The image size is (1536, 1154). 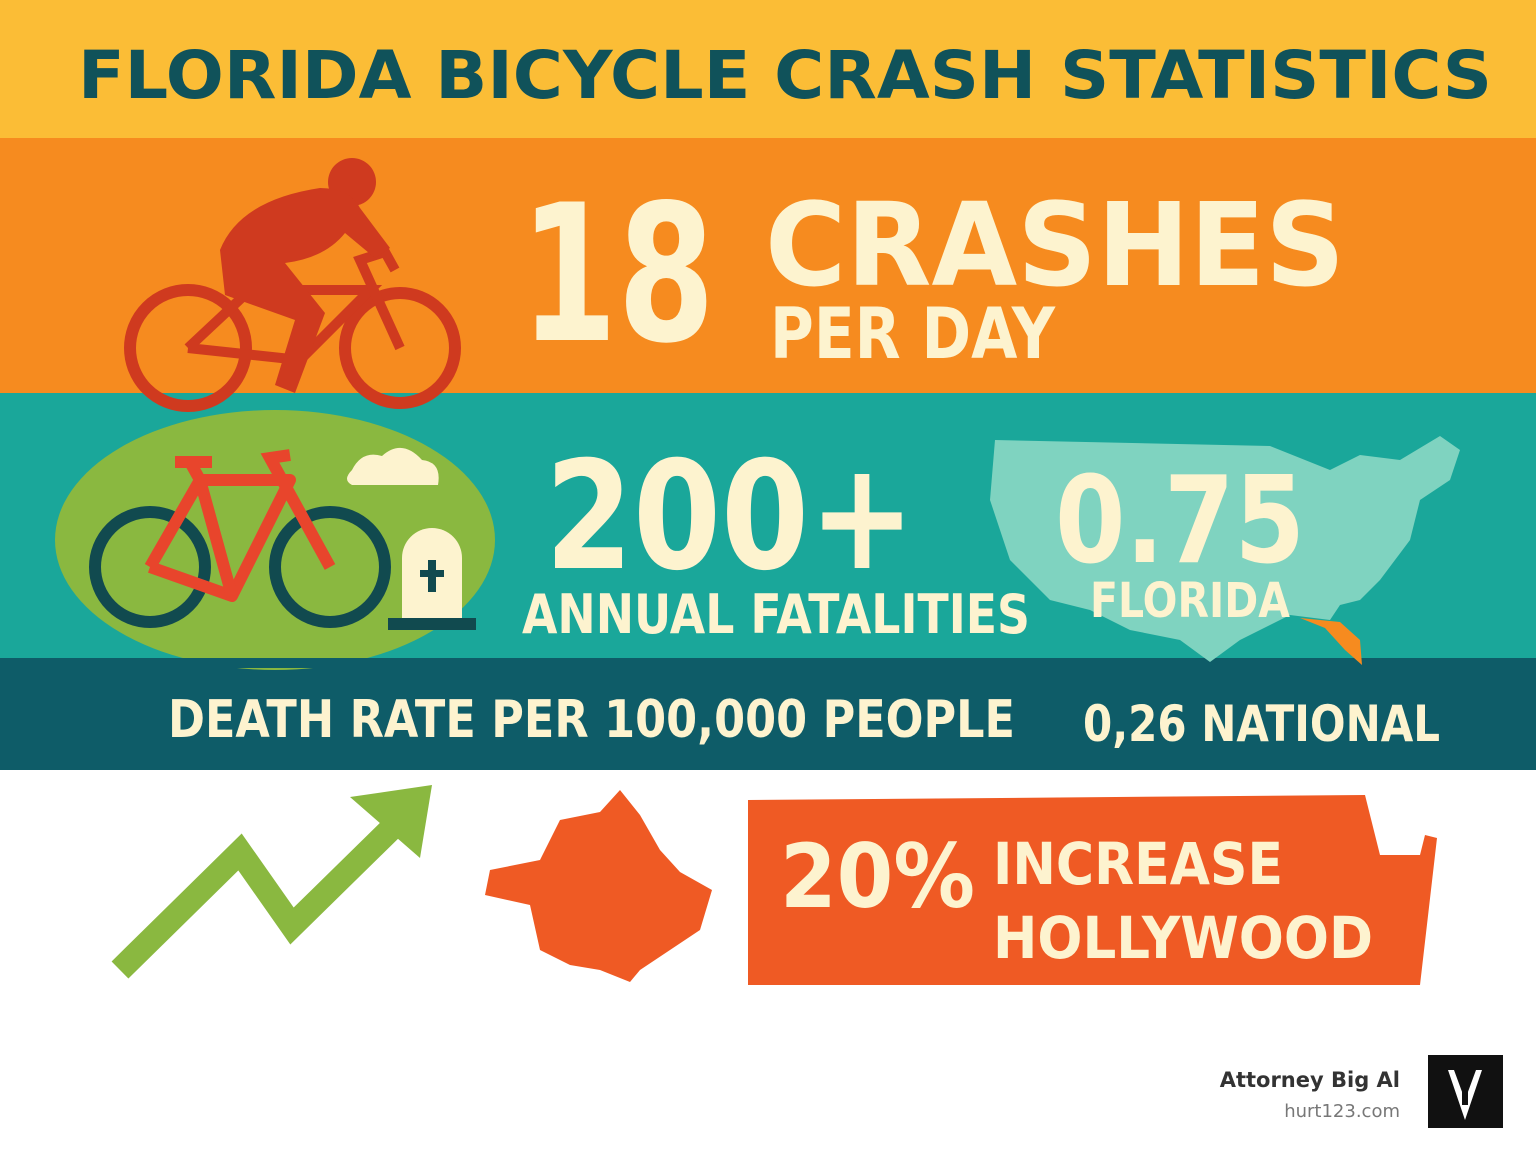 I want to click on national-rate: 0,26 NATIONAL, so click(x=1261, y=724).